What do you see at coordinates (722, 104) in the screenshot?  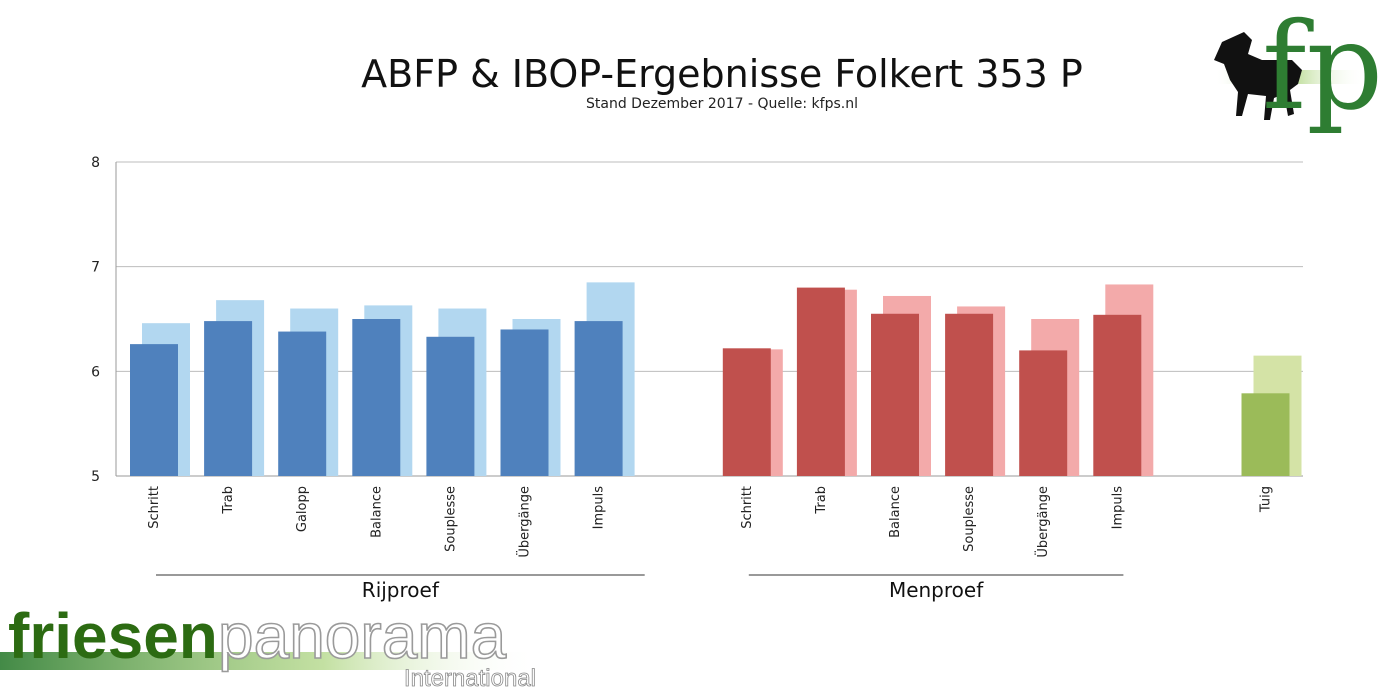 I see `chart-subtitle: Stand Dezember 2017 - Quelle: kfps.nl` at bounding box center [722, 104].